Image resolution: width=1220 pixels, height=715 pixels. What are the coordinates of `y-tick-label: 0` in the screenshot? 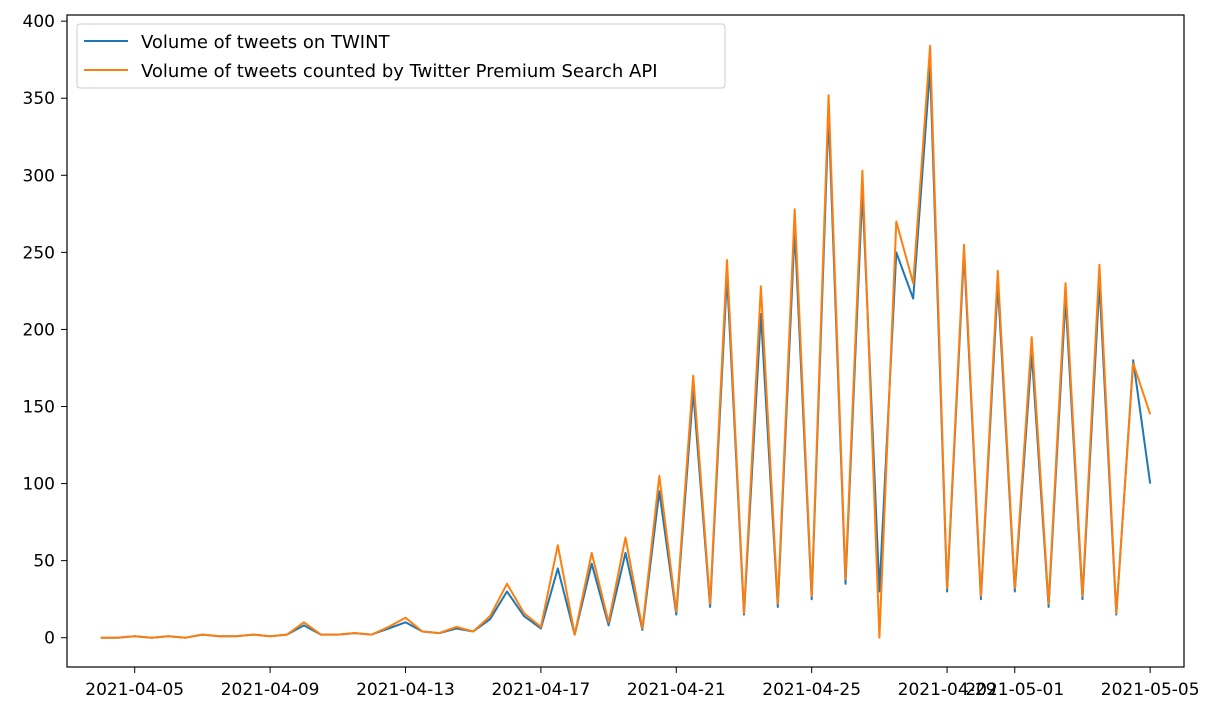 It's located at (49, 639).